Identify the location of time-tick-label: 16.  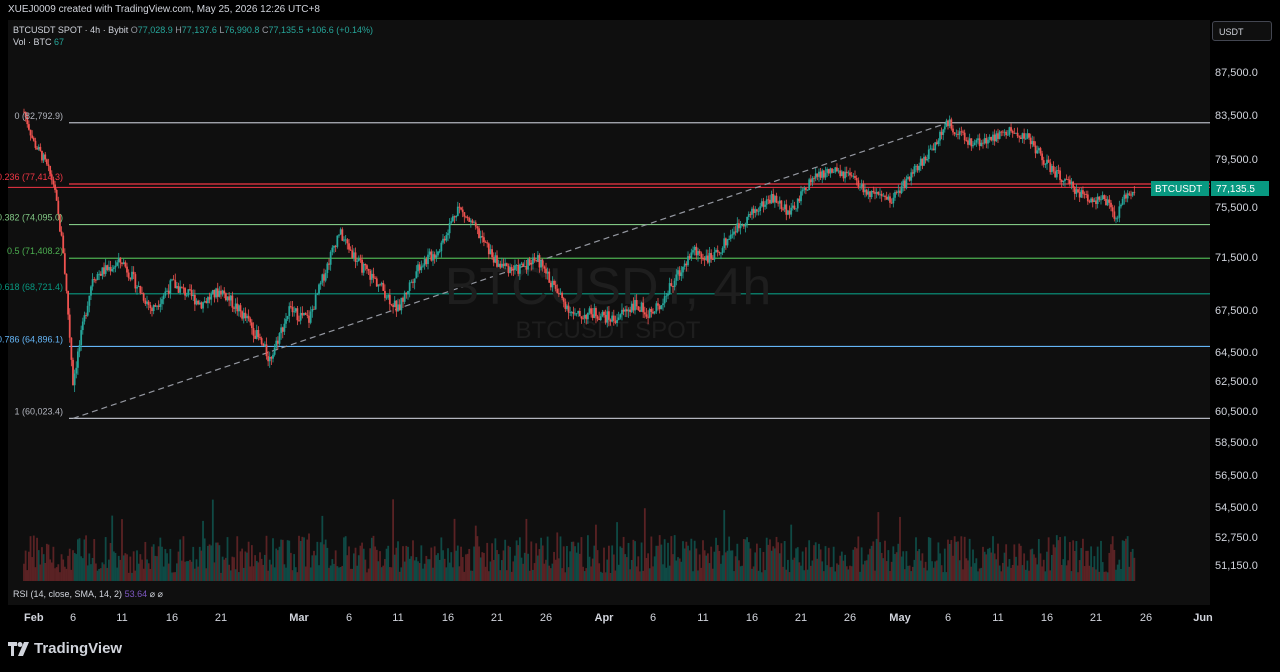
(752, 618).